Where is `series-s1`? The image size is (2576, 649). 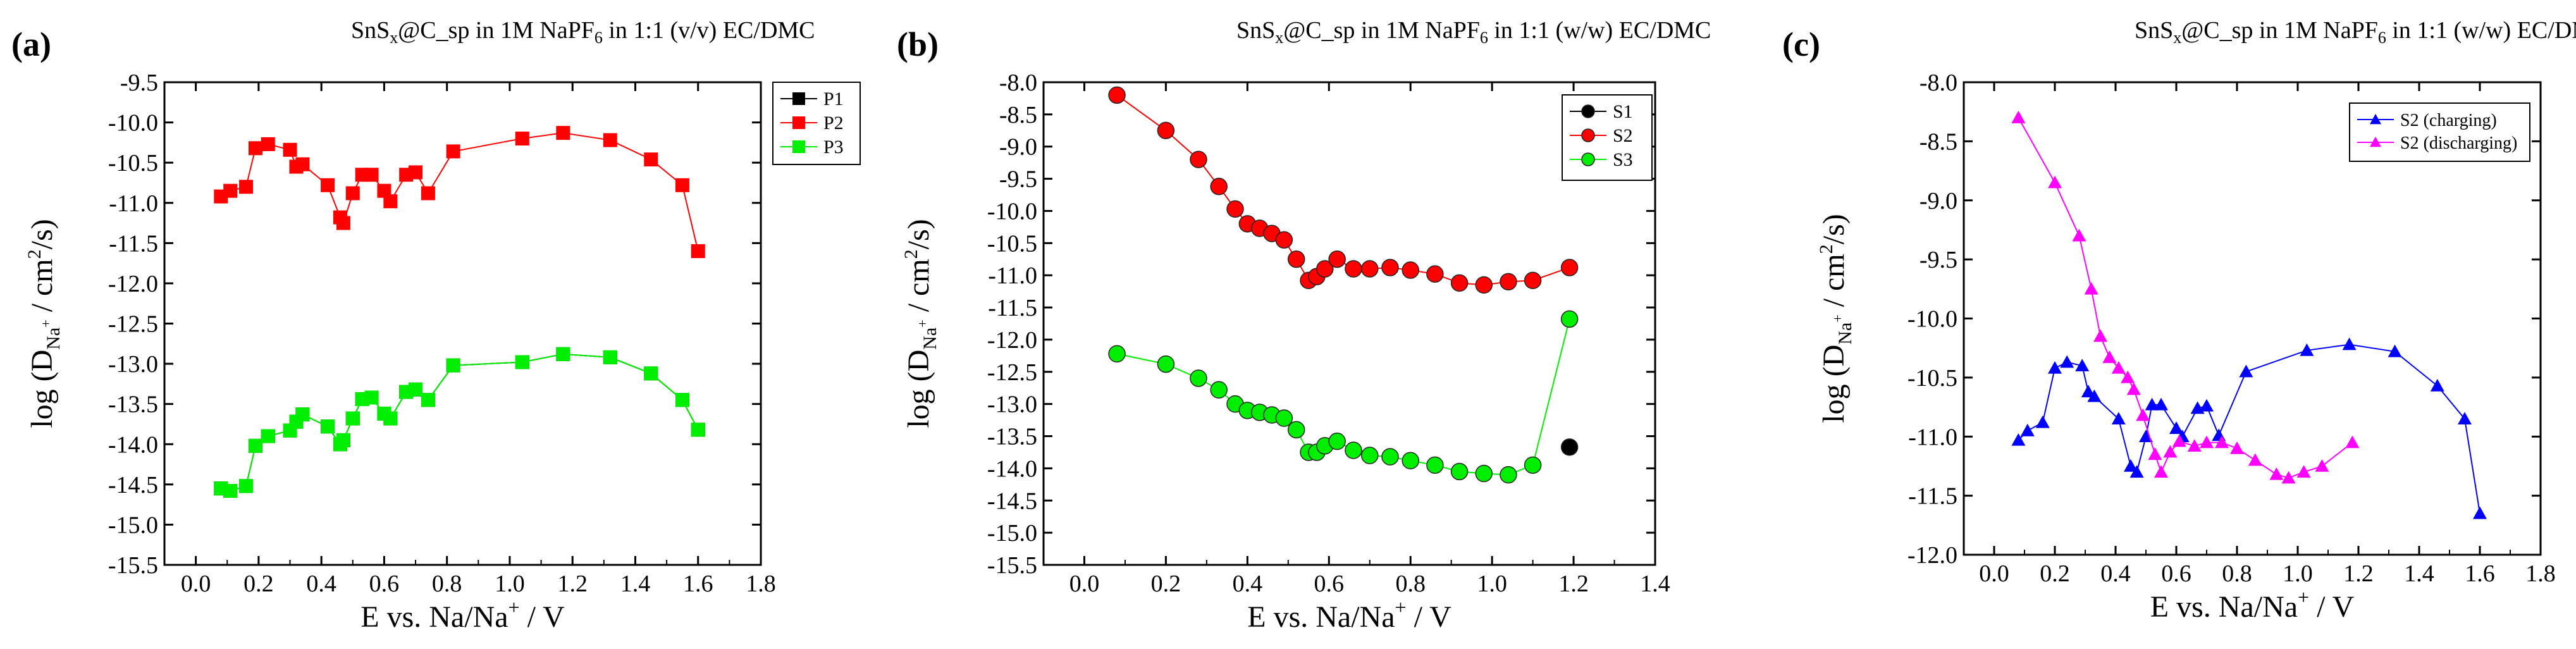
series-s1 is located at coordinates (1570, 447).